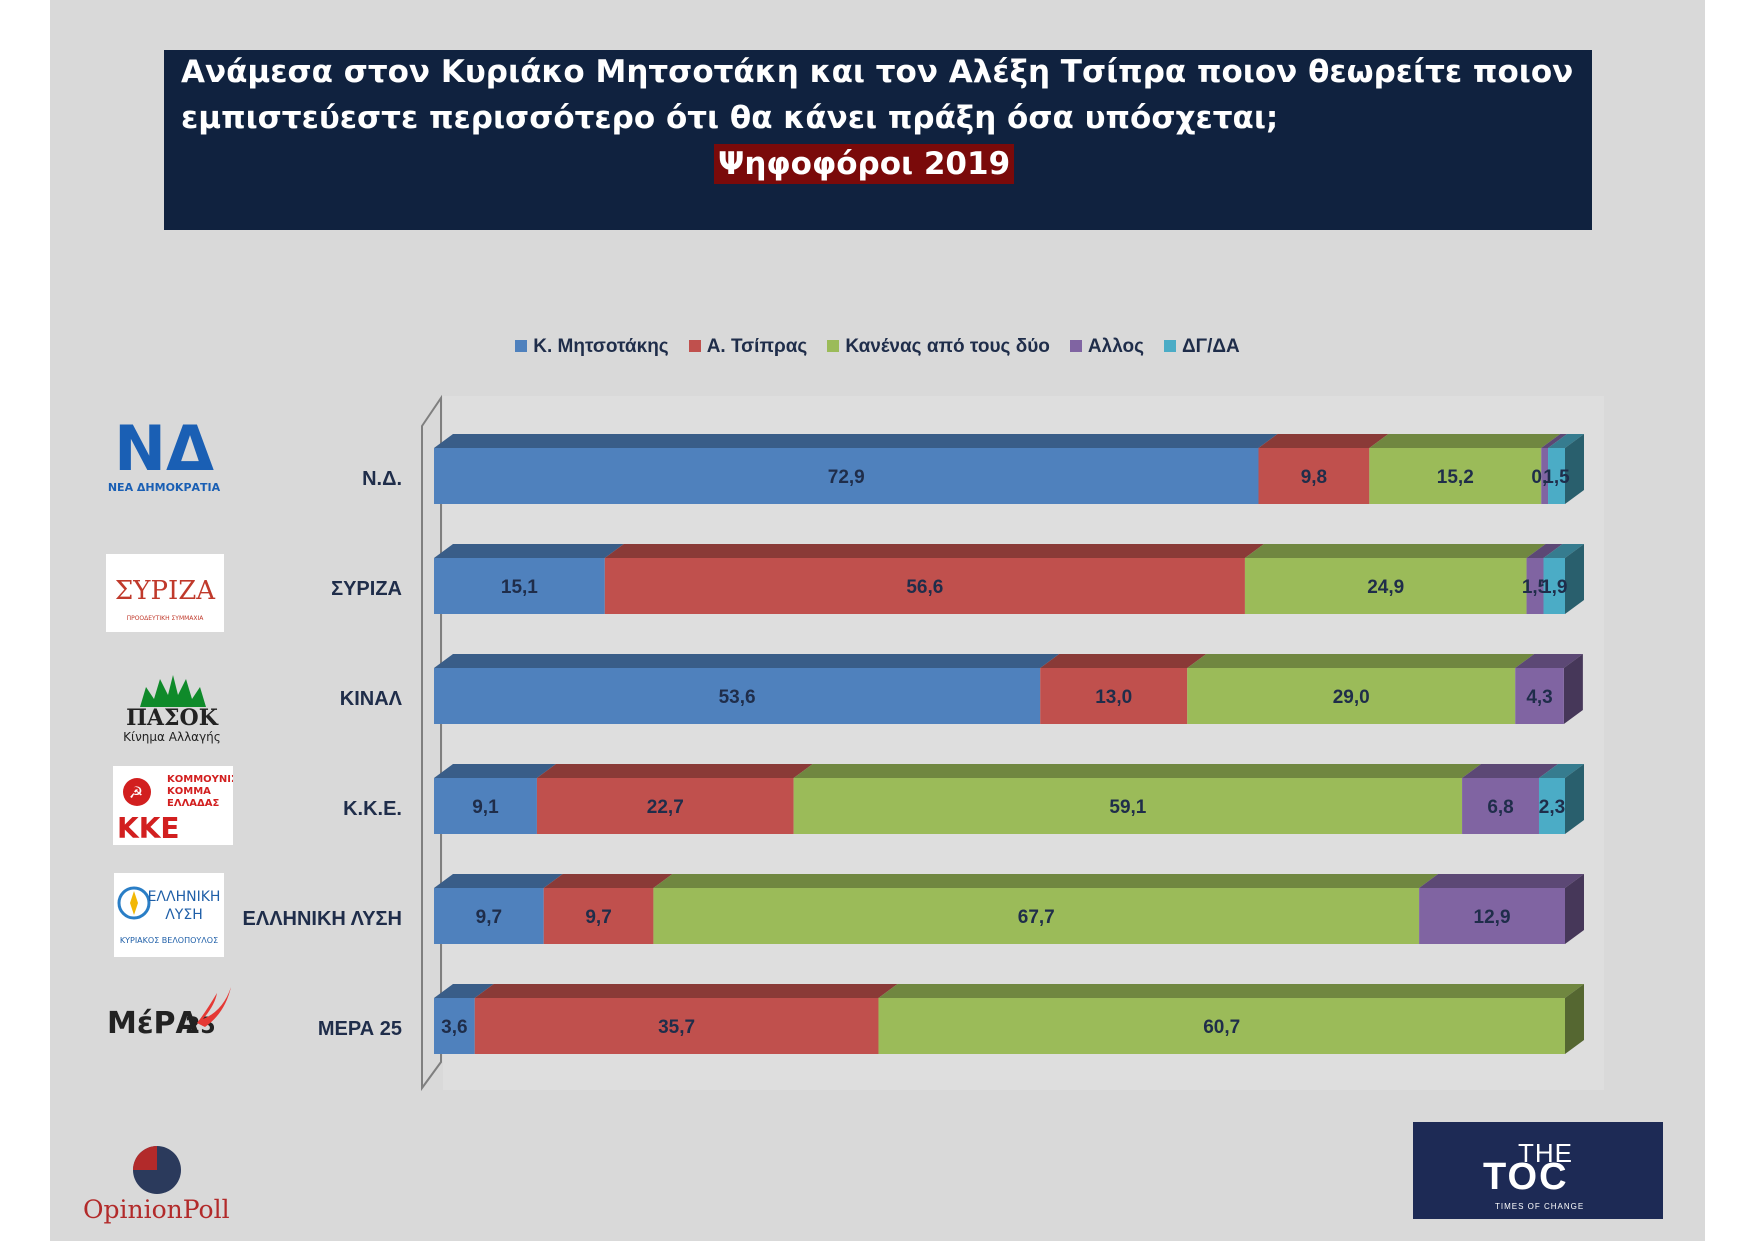 This screenshot has width=1755, height=1241. What do you see at coordinates (214, 1007) in the screenshot?
I see `mera25-swallow-icon` at bounding box center [214, 1007].